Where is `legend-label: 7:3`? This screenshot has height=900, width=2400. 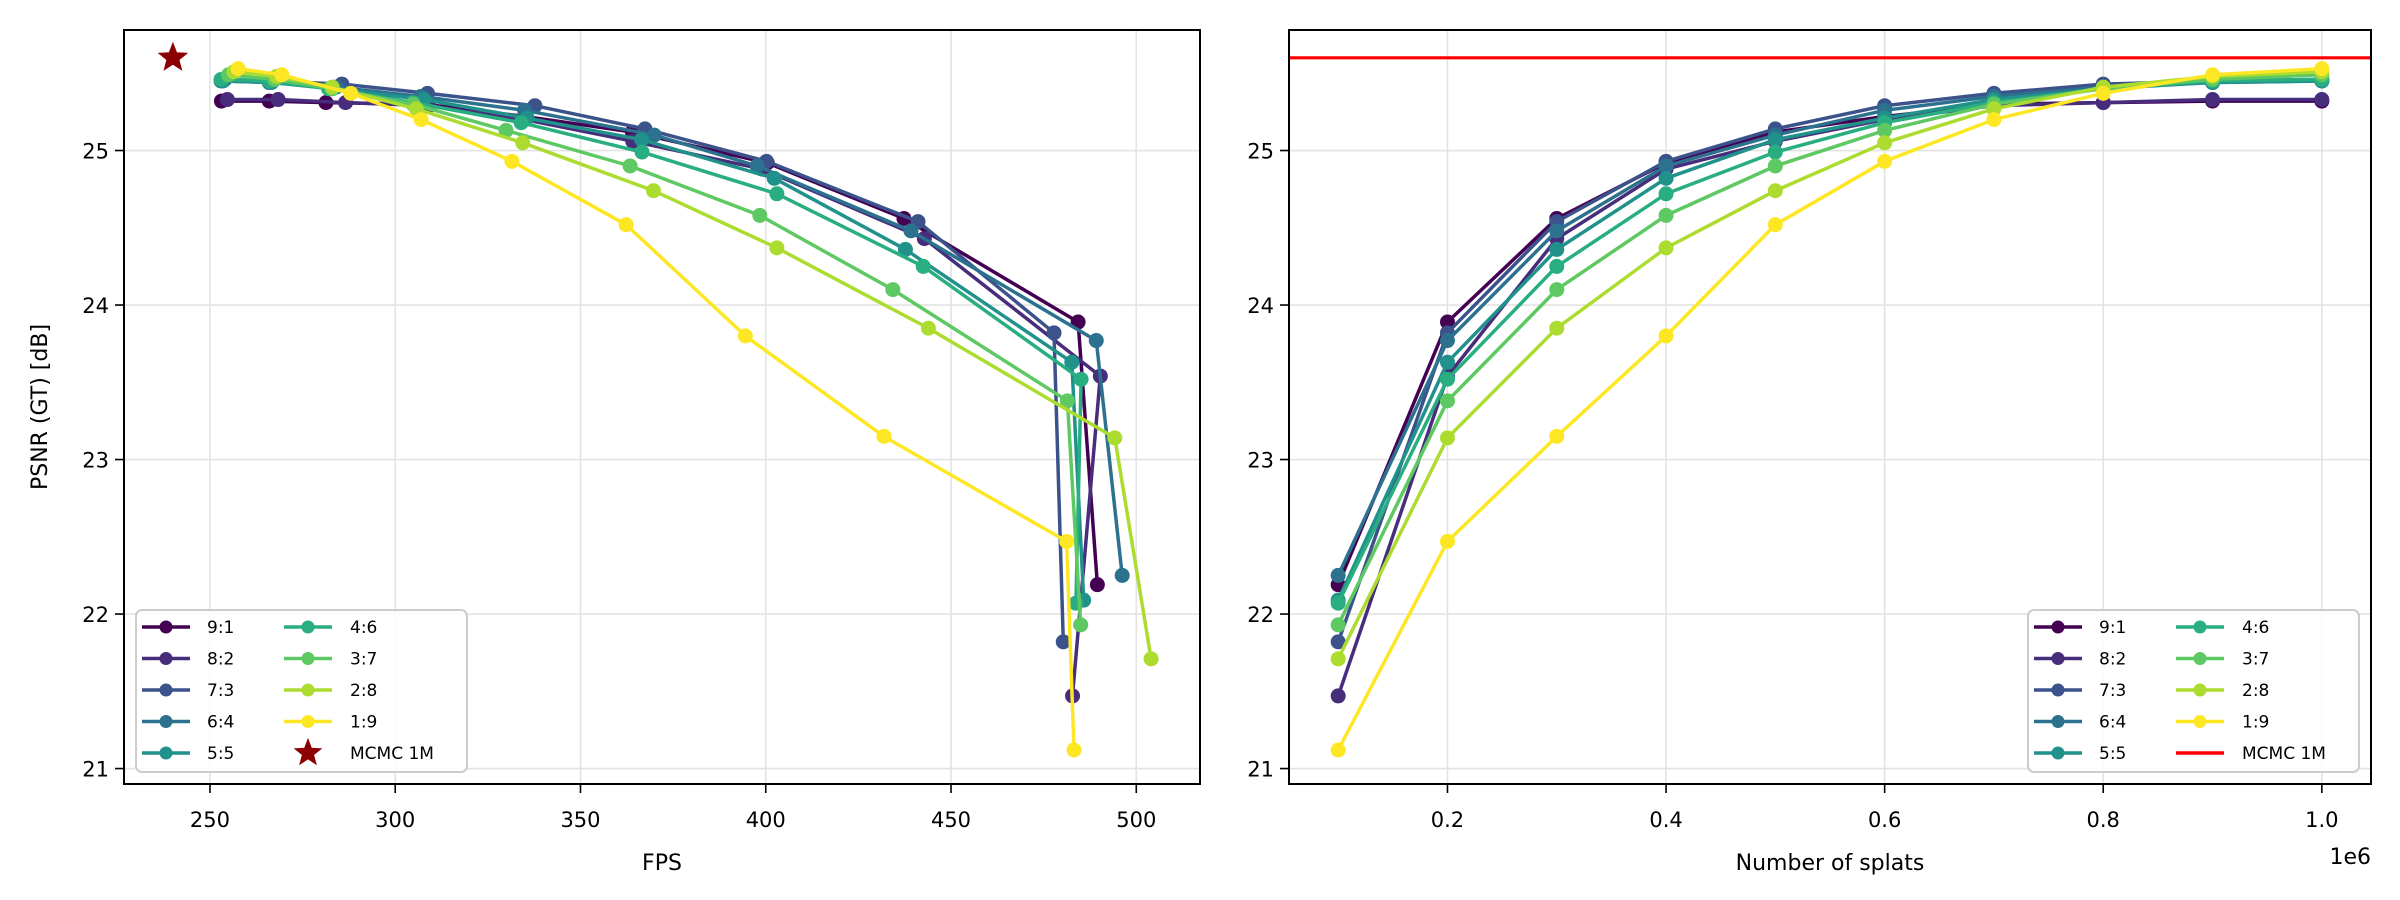 legend-label: 7:3 is located at coordinates (2112, 691).